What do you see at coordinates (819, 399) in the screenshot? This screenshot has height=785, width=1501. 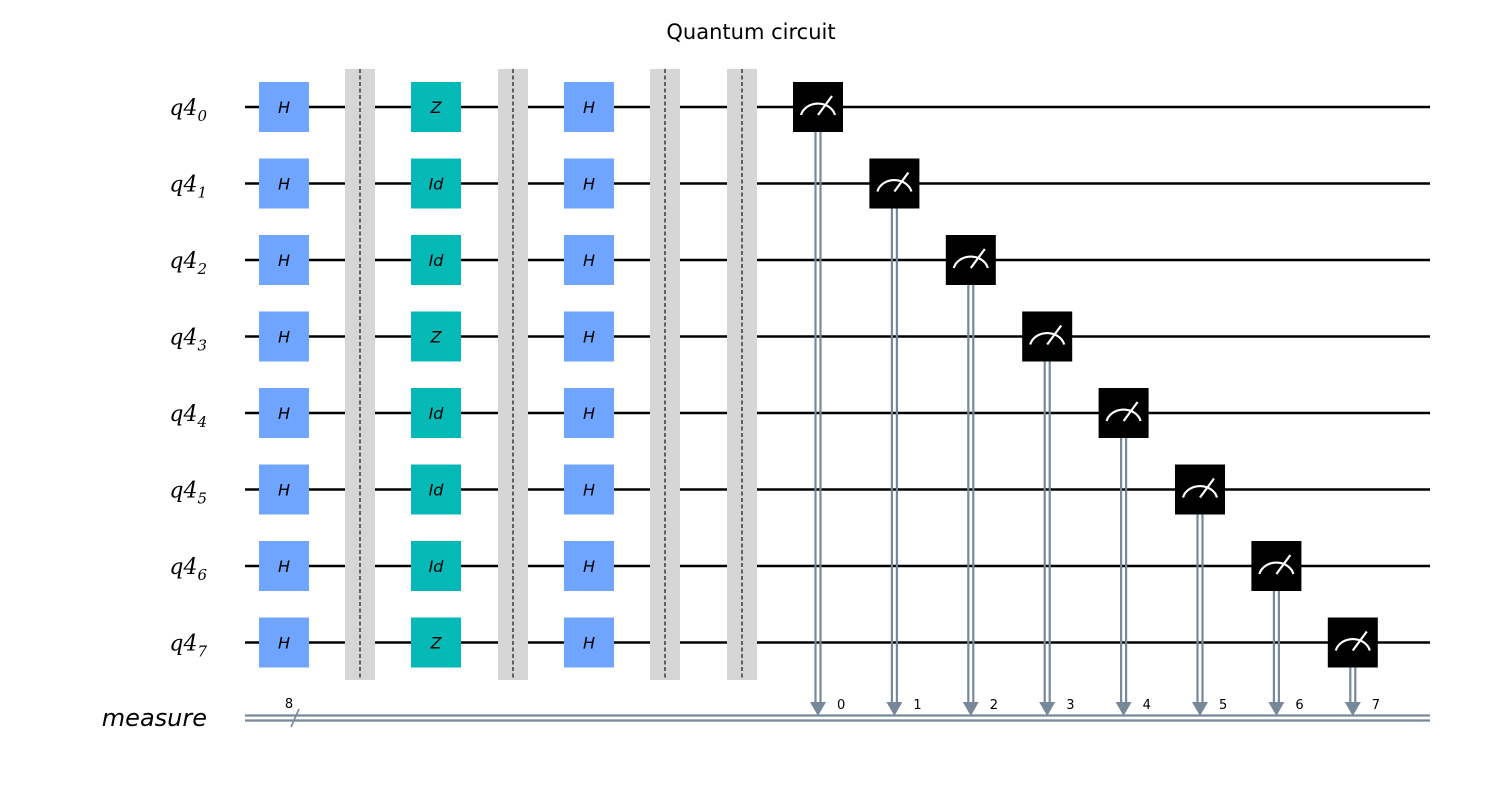 I see `measurement: 0` at bounding box center [819, 399].